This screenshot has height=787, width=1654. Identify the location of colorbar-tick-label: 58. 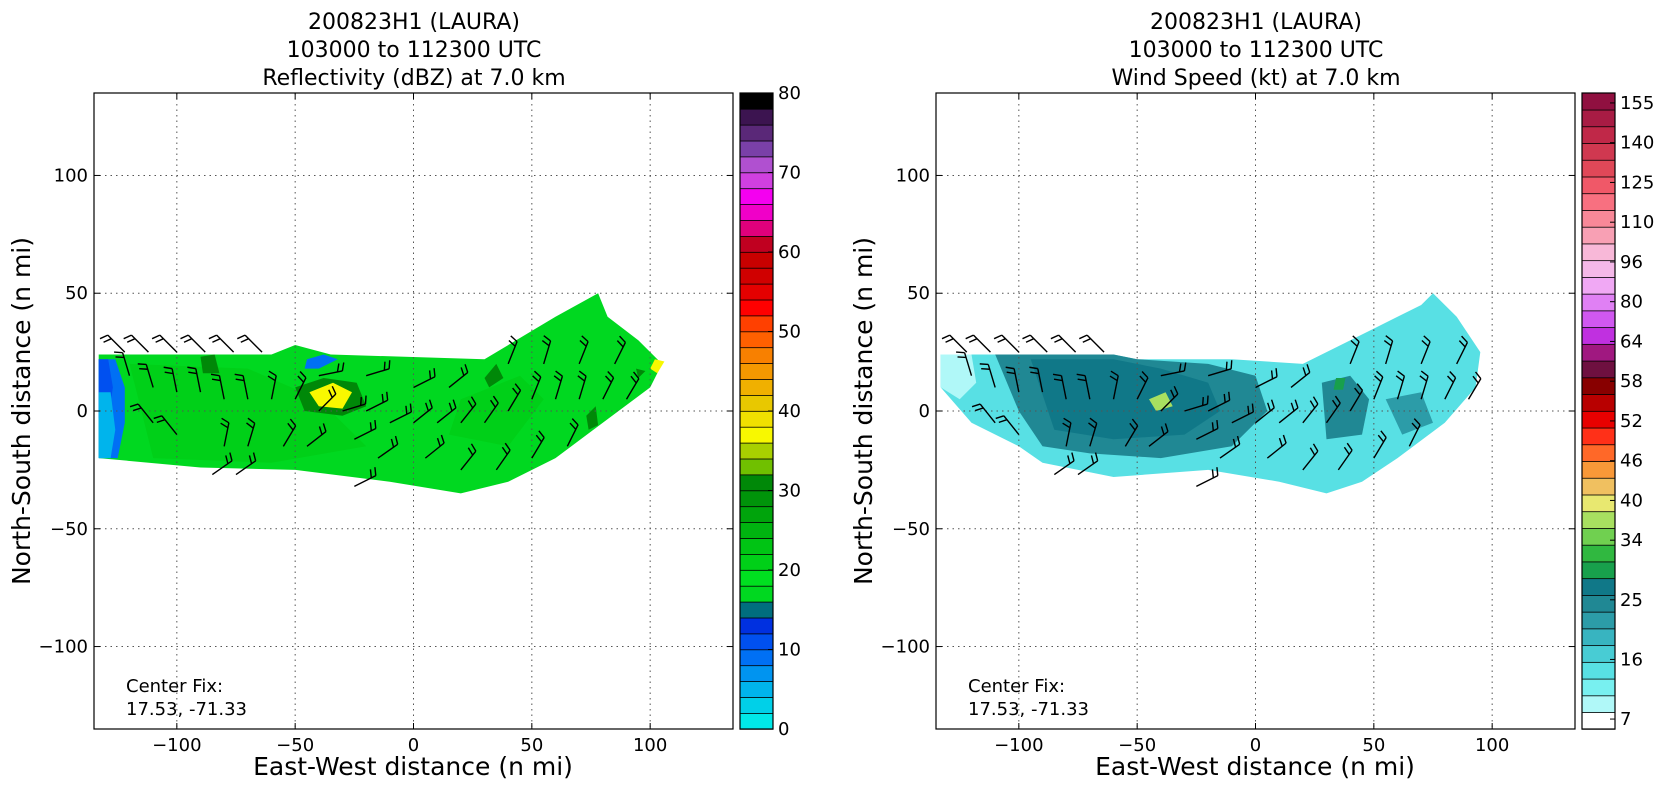
(1631, 381).